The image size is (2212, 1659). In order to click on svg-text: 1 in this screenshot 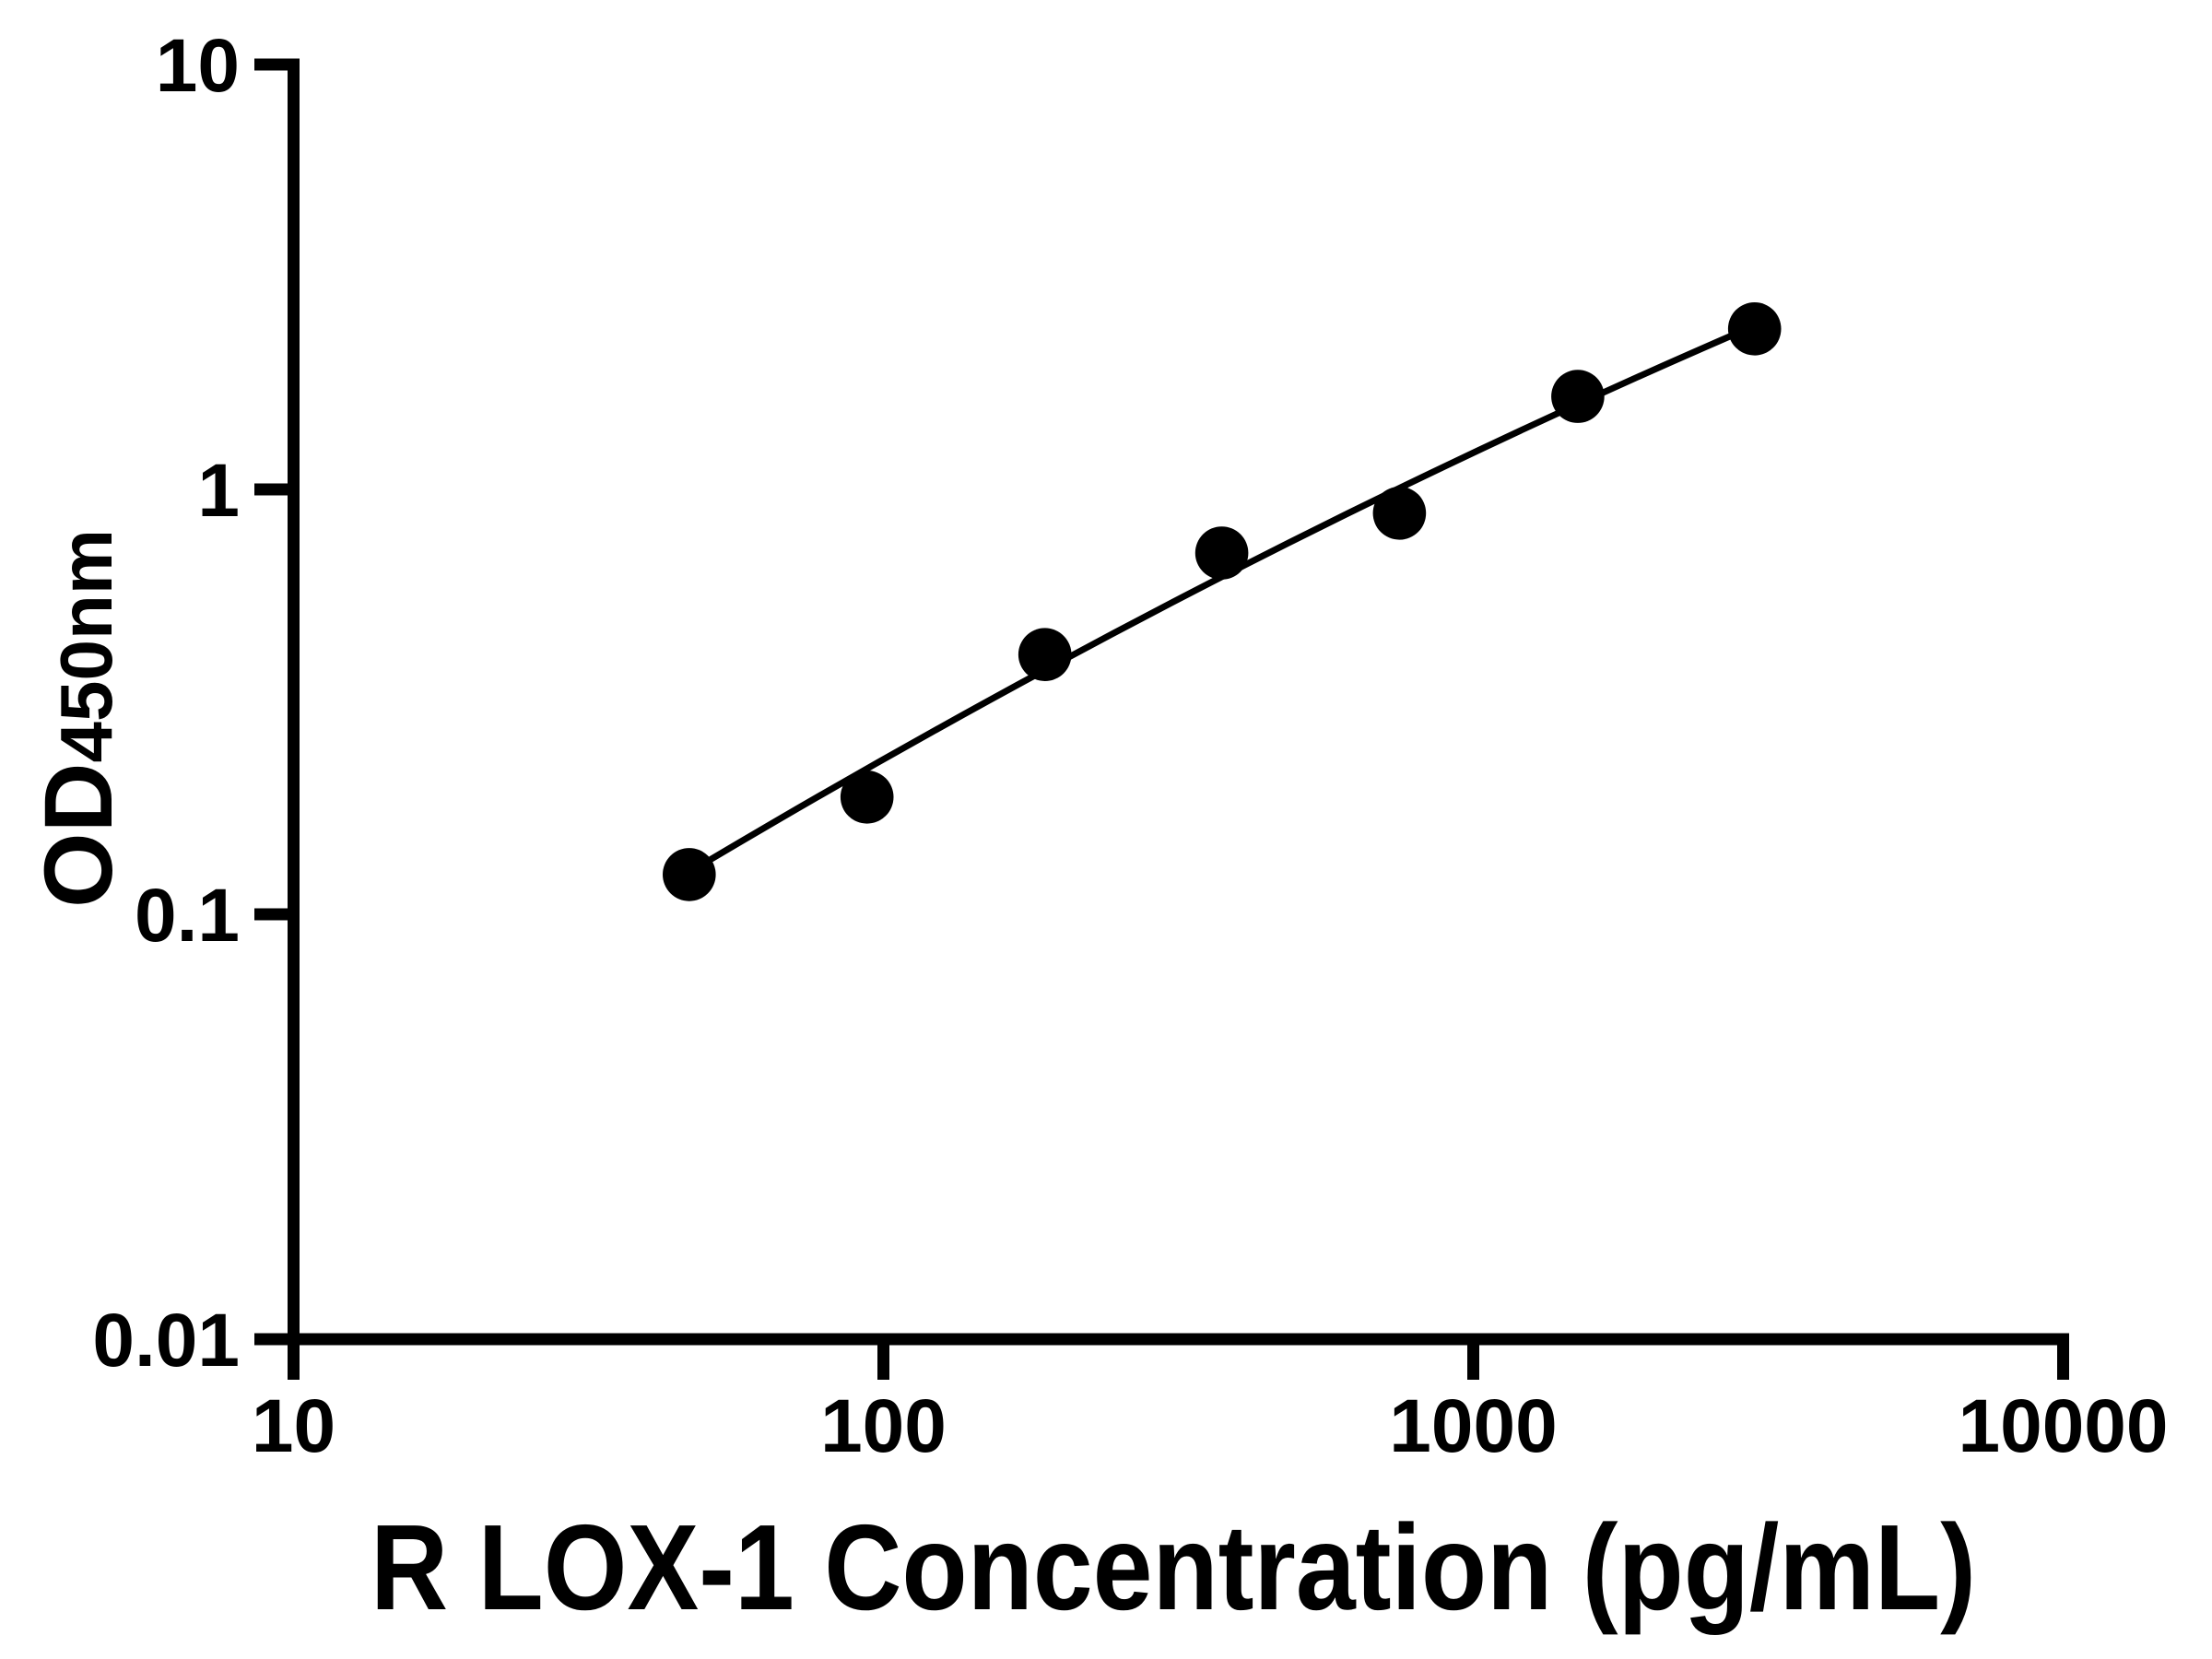, I will do `click(218, 491)`.